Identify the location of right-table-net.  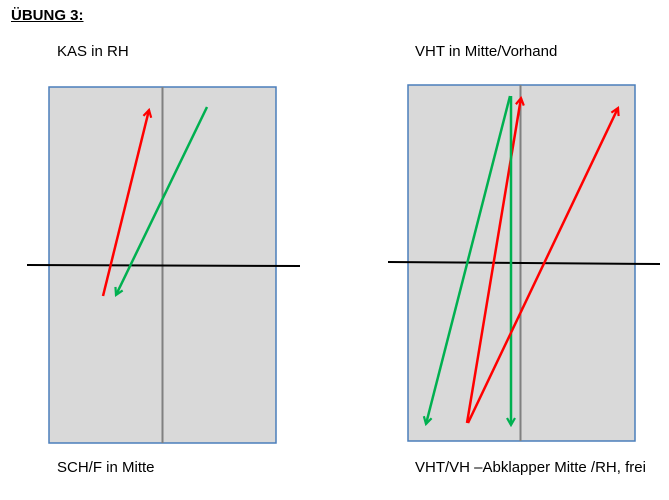
(524, 263).